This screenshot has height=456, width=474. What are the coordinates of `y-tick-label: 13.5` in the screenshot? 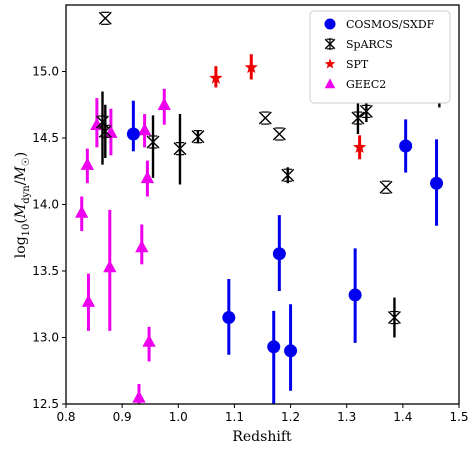 It's located at (45, 271).